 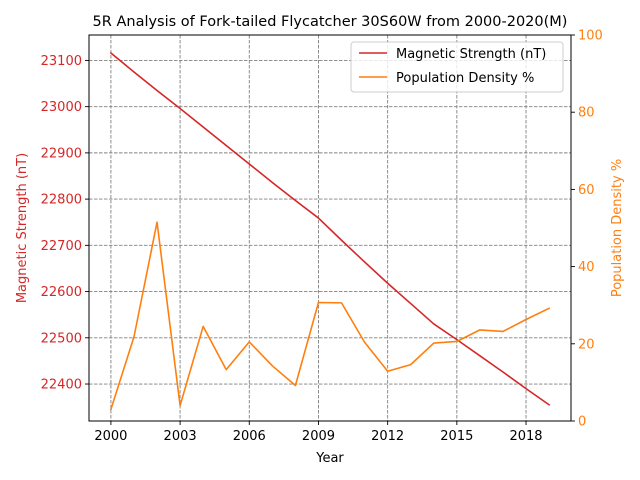 What do you see at coordinates (180, 436) in the screenshot?
I see `x-tick-label: 2003` at bounding box center [180, 436].